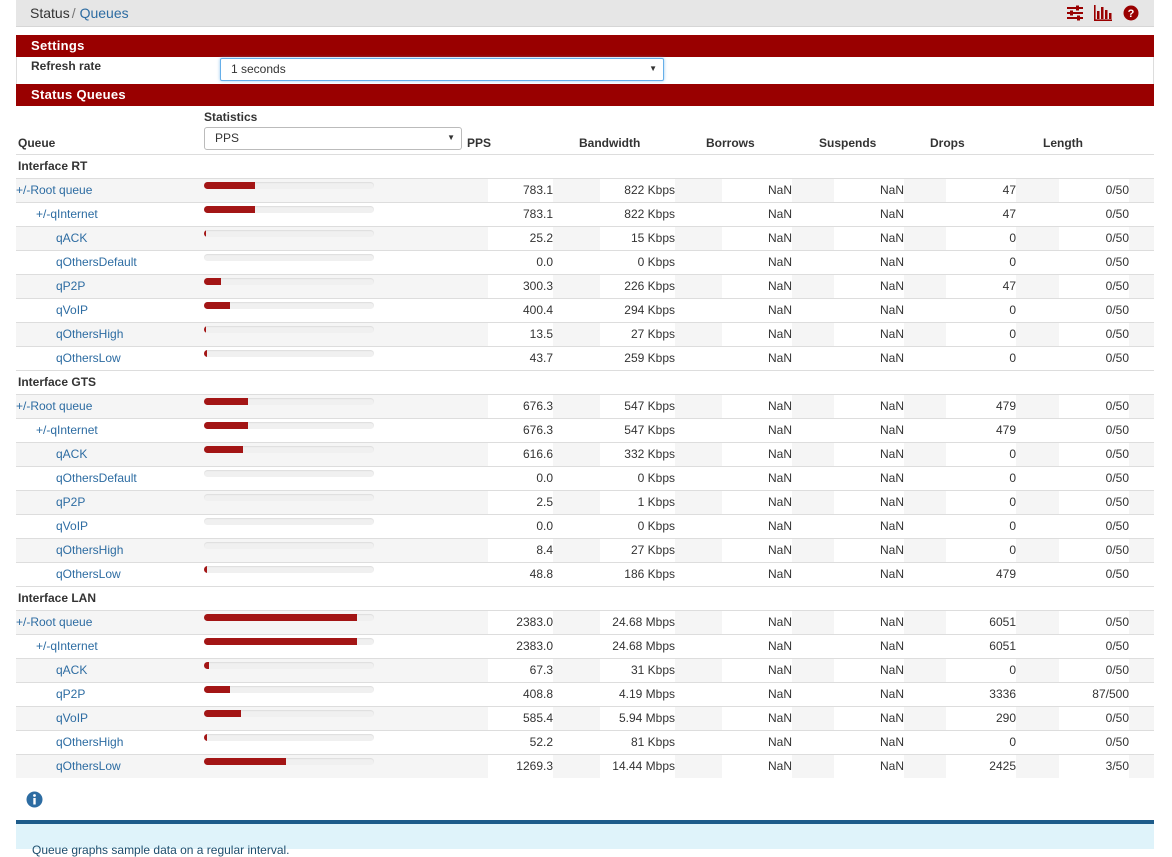 This screenshot has height=857, width=1172. I want to click on help-circle-icon: ?, so click(1131, 13).